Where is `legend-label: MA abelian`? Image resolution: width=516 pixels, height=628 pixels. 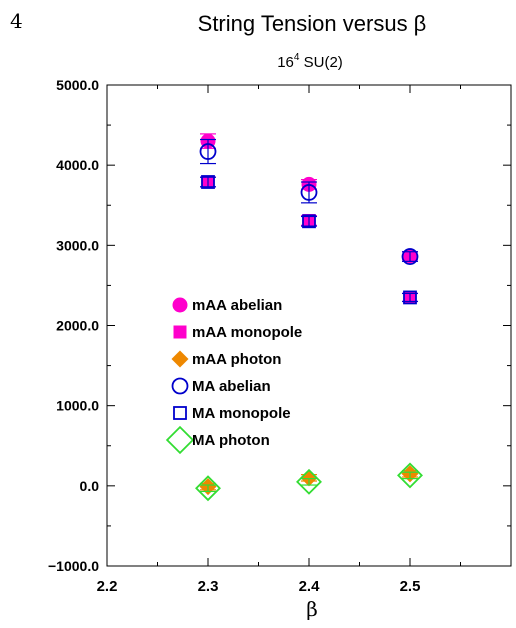 legend-label: MA abelian is located at coordinates (231, 386).